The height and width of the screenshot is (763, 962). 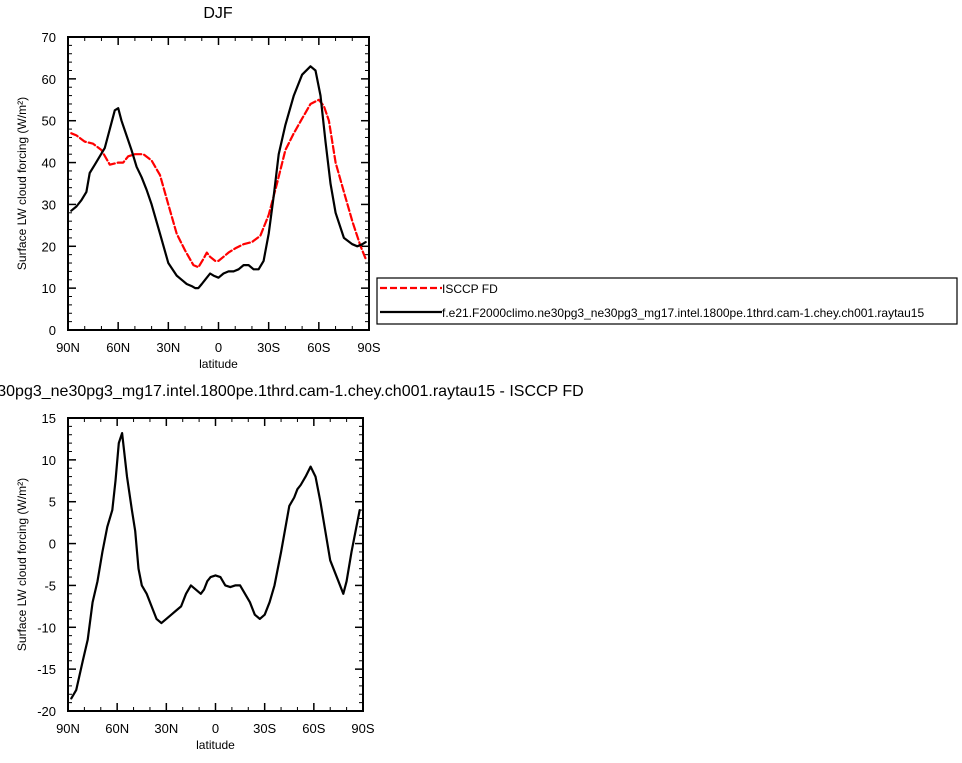 What do you see at coordinates (52, 502) in the screenshot?
I see `y-tick-label: 5` at bounding box center [52, 502].